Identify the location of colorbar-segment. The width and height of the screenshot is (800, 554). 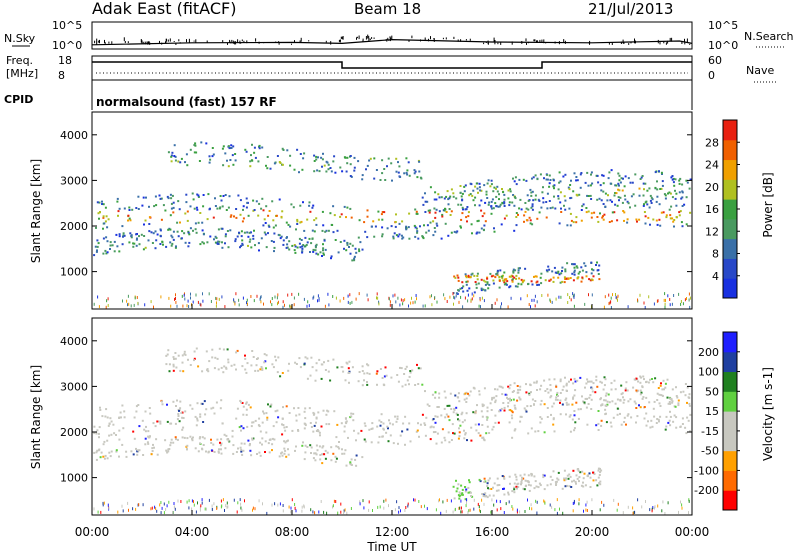
(730, 189).